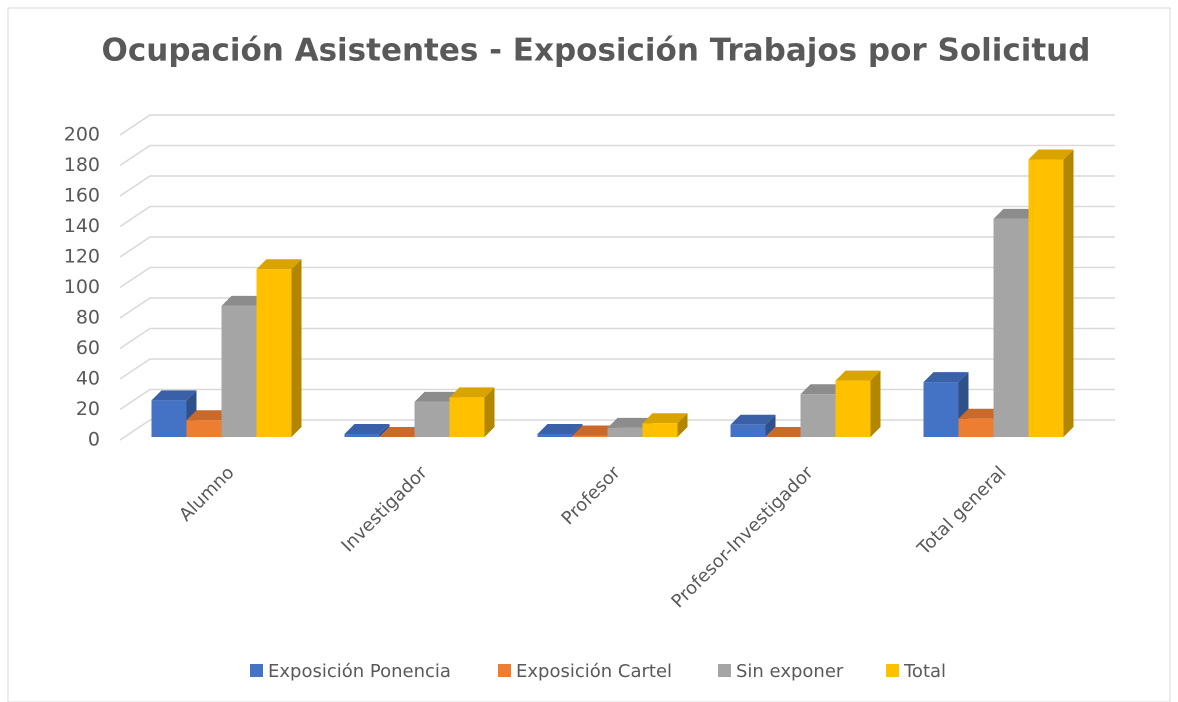 This screenshot has width=1178, height=702. Describe the element at coordinates (594, 671) in the screenshot. I see `legend-label: Exposición Cartel` at that location.